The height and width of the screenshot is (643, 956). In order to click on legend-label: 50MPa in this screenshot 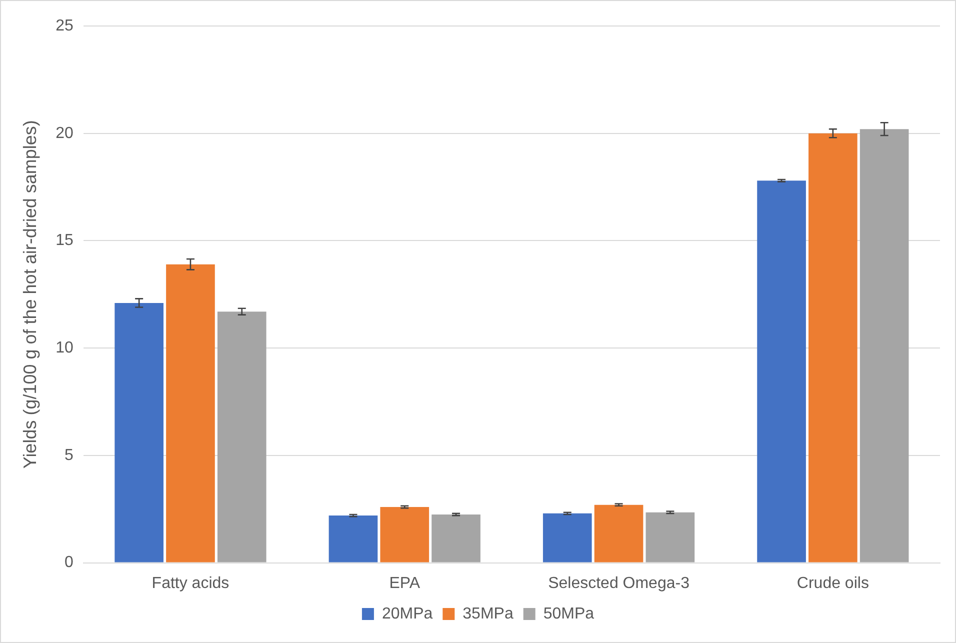, I will do `click(568, 613)`.